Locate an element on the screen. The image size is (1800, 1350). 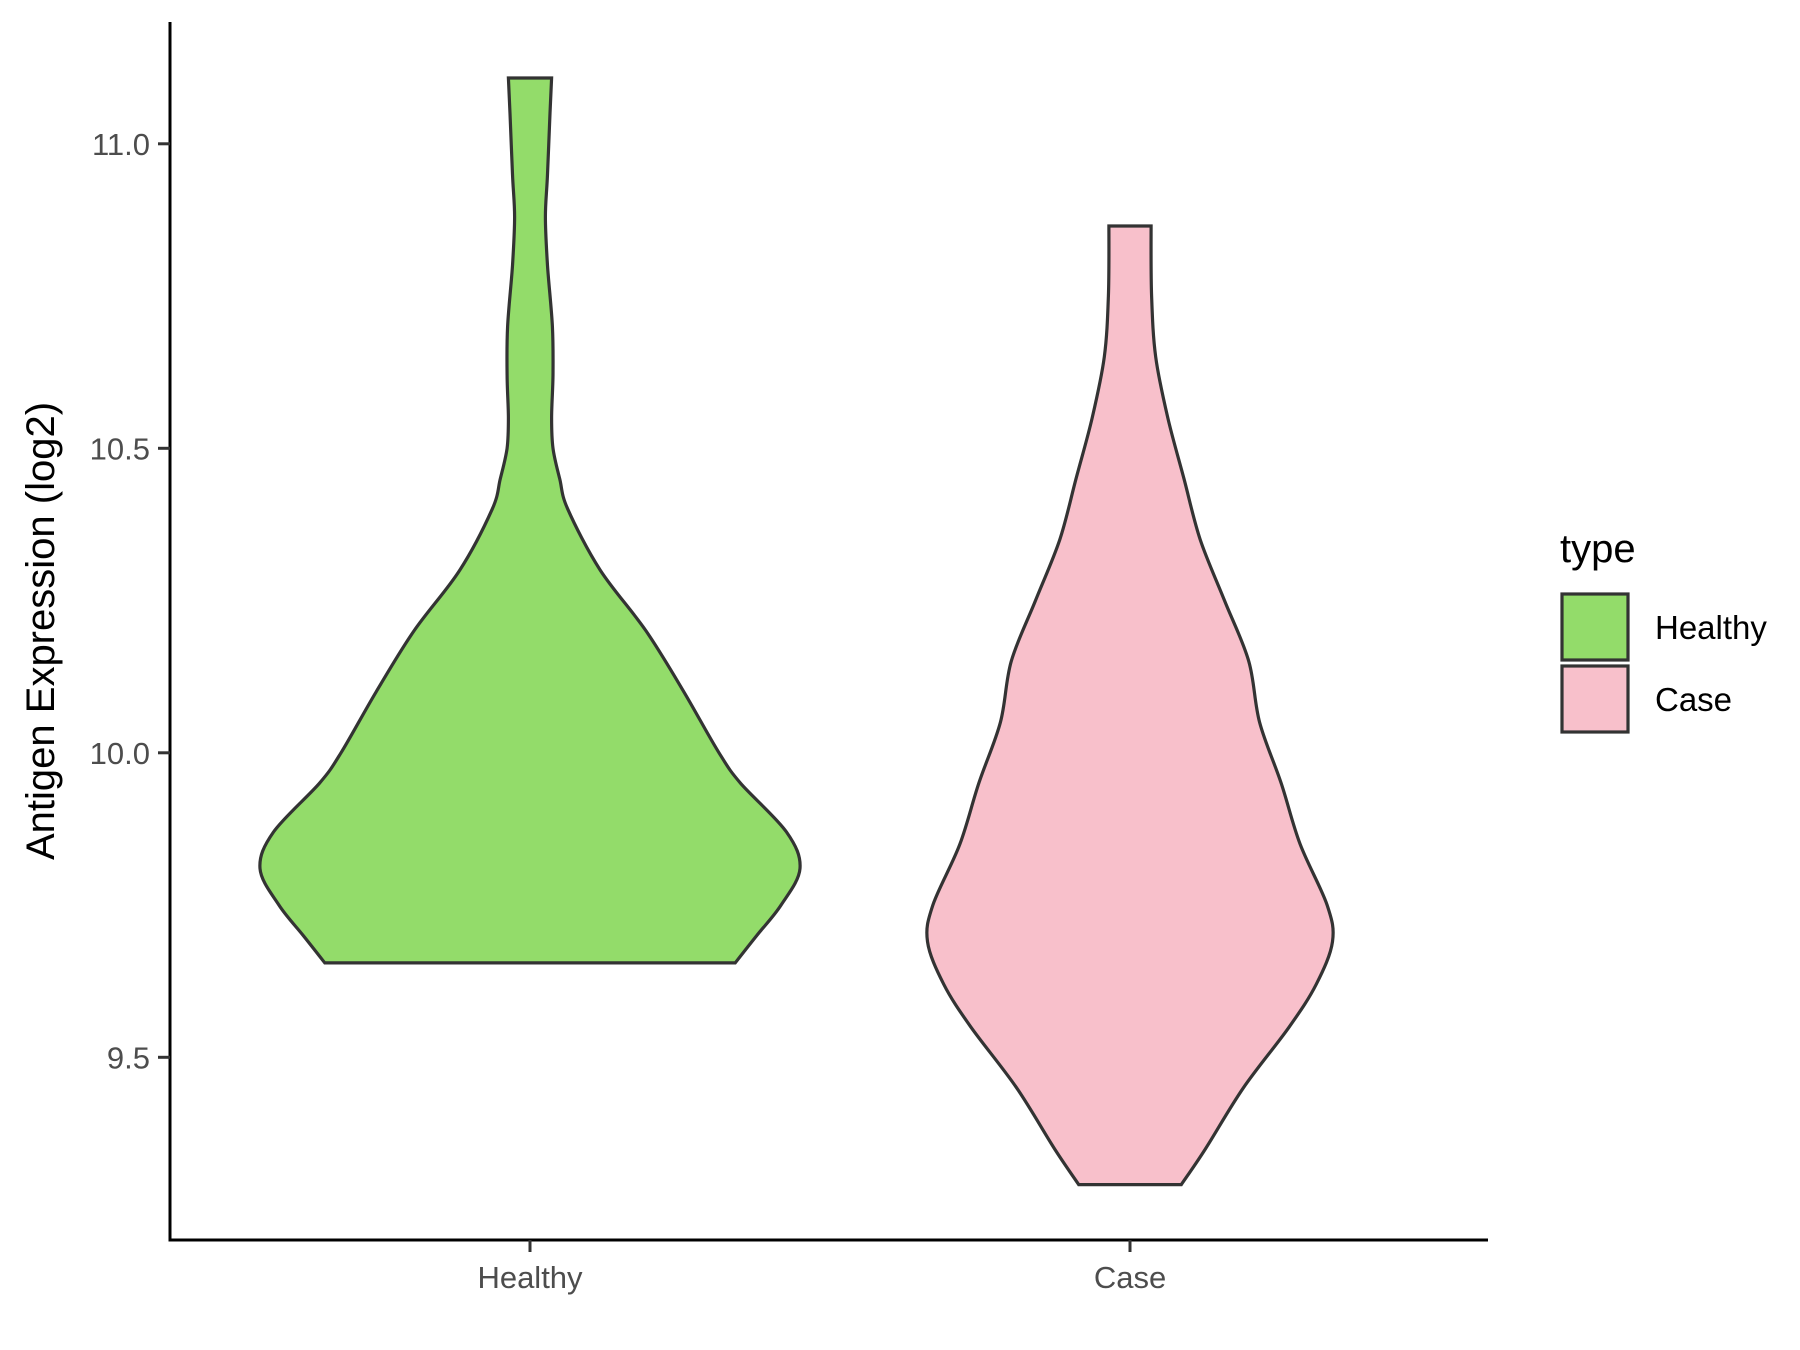
y-tick-label: 11.0 is located at coordinates (121, 144).